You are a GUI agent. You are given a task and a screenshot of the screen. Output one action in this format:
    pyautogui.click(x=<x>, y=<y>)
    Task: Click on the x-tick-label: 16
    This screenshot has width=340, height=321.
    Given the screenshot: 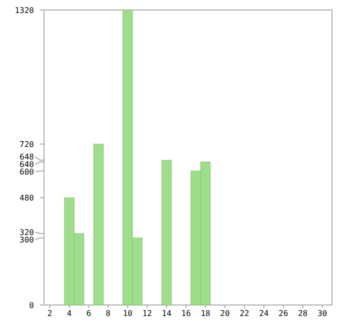 What is the action you would take?
    pyautogui.click(x=186, y=313)
    